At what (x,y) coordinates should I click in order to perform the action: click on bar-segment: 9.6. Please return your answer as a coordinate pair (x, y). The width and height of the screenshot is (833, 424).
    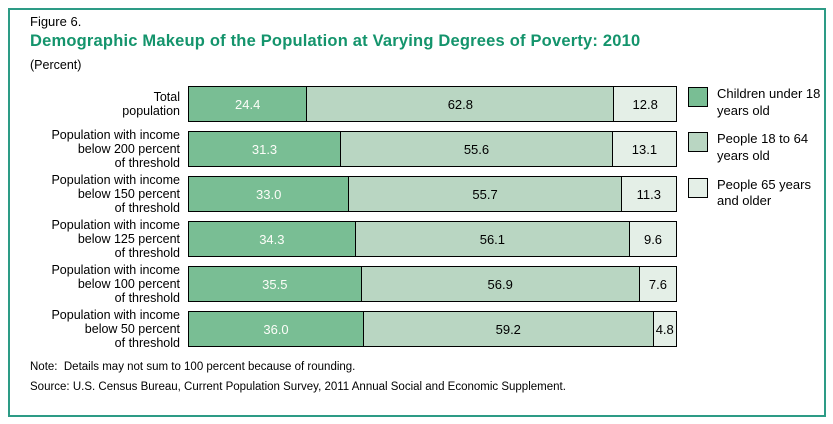
    Looking at the image, I should click on (653, 239).